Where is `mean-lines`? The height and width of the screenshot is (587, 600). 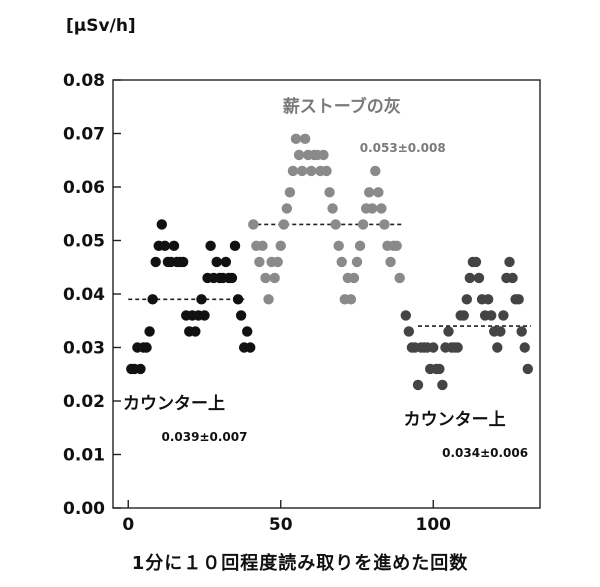 mean-lines is located at coordinates (329, 275).